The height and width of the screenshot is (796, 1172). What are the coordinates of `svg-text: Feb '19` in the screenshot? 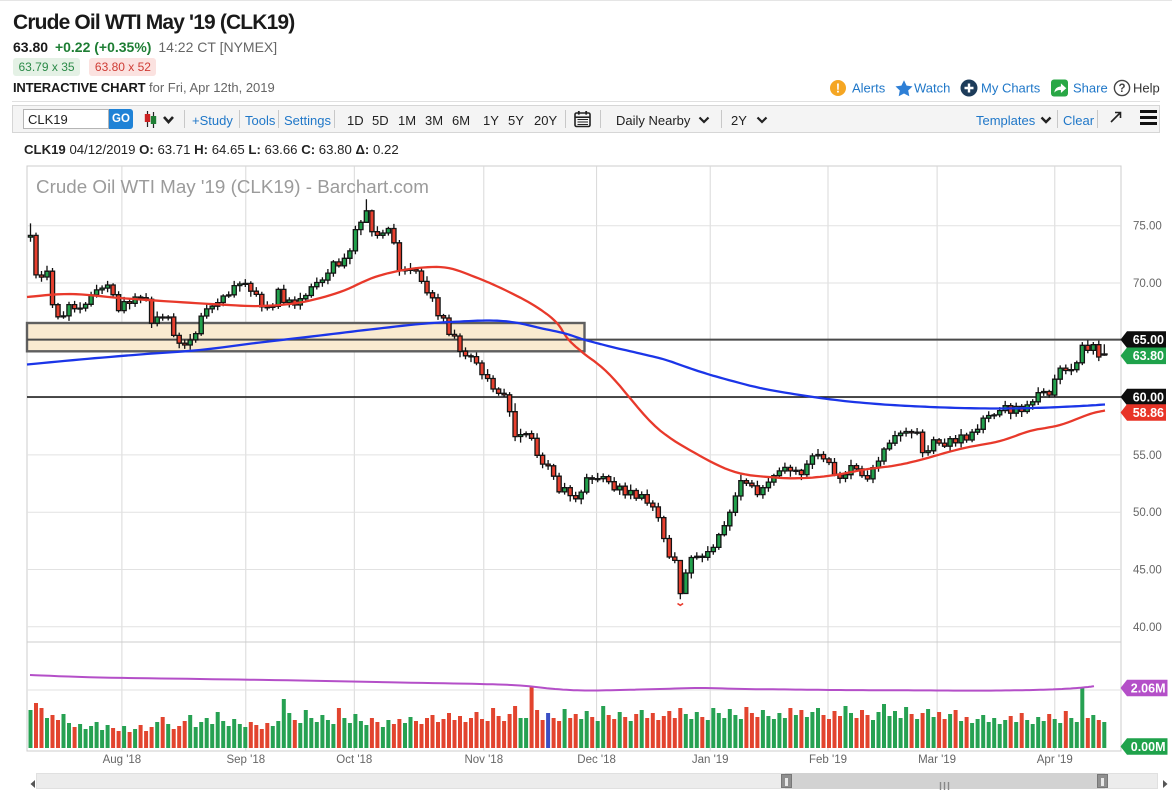 It's located at (828, 760).